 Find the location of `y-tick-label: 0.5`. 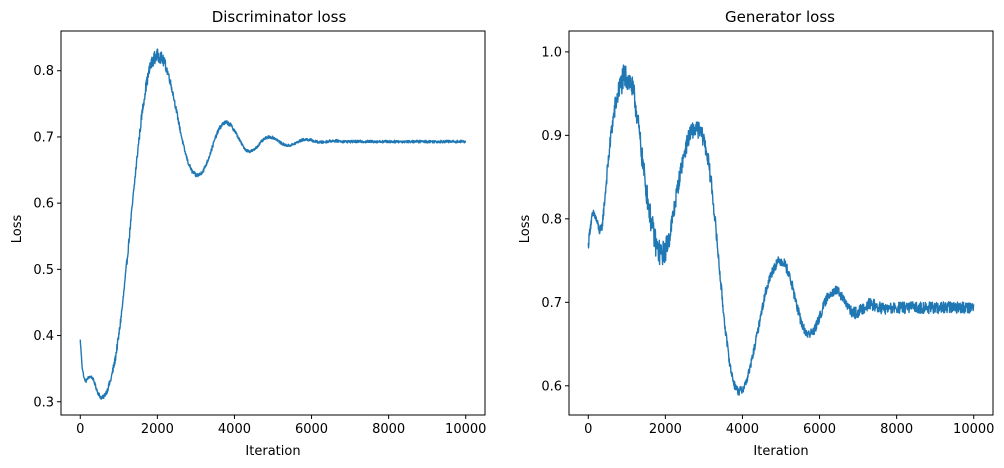

y-tick-label: 0.5 is located at coordinates (43, 270).